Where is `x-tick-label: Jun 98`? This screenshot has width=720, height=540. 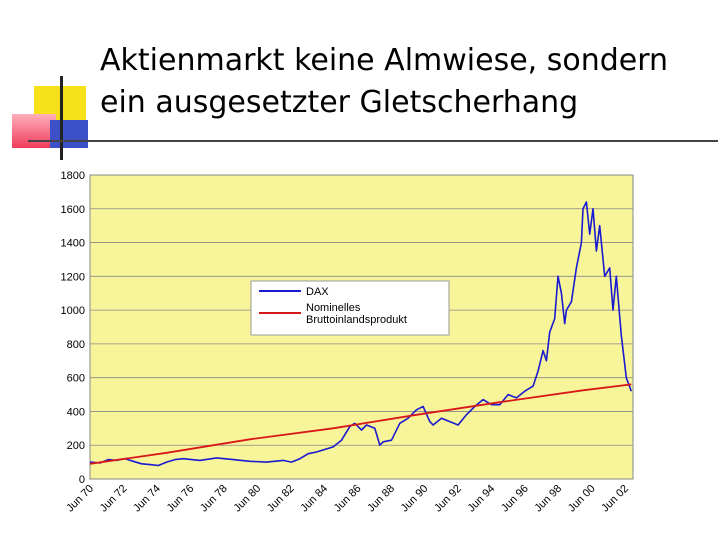 x-tick-label: Jun 98 is located at coordinates (548, 499).